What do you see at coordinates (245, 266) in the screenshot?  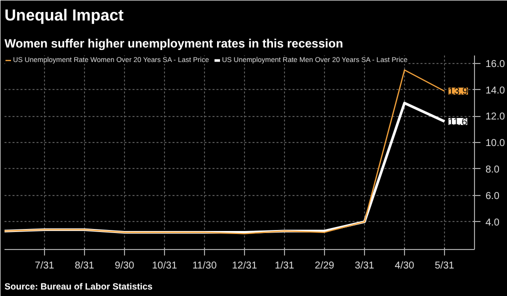 I see `x-tick-label: 12/31` at bounding box center [245, 266].